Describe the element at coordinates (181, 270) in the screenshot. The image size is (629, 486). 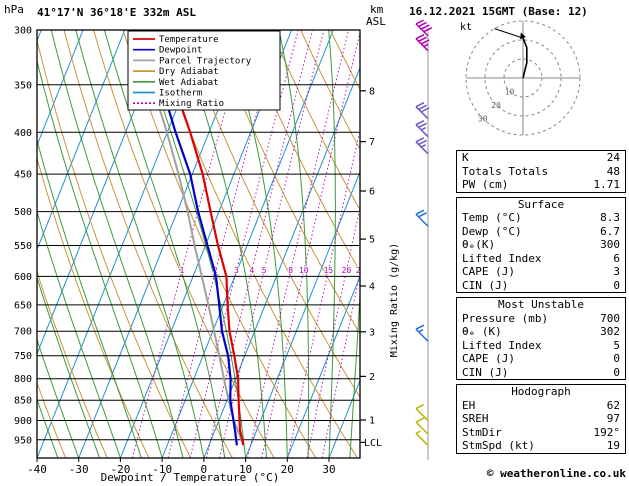
I see `mixing-ratio-line-label: 1` at that location.